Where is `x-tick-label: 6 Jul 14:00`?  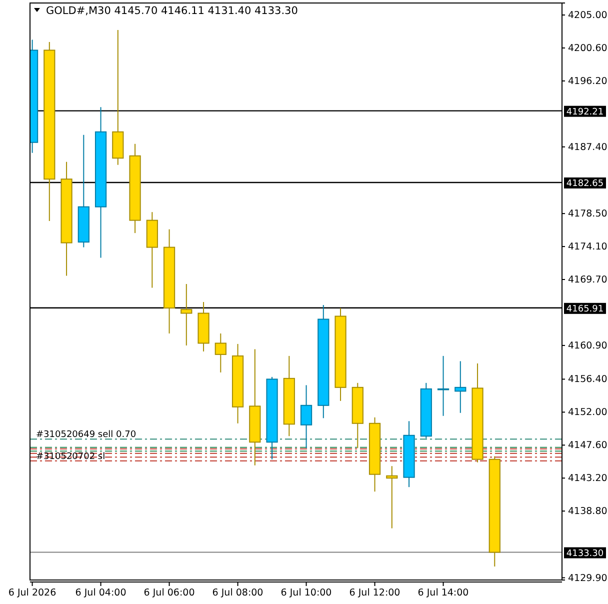 x-tick-label: 6 Jul 14:00 is located at coordinates (443, 593).